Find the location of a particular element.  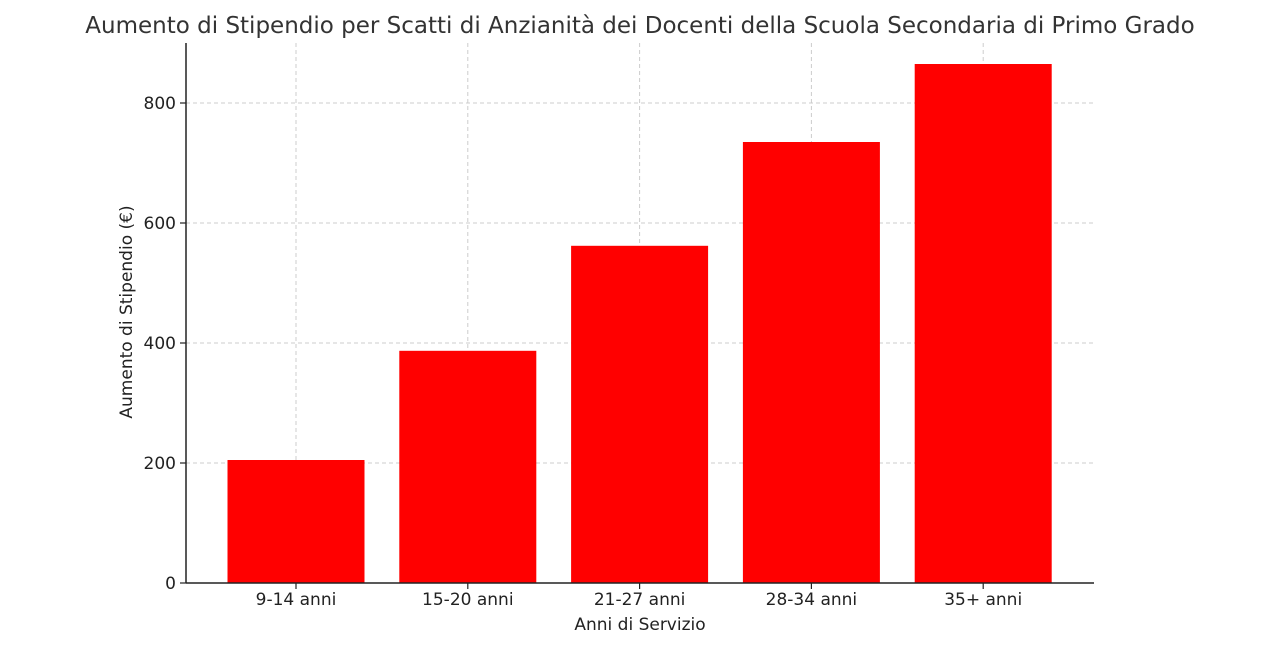

y-tick-label: 0 is located at coordinates (170, 584).